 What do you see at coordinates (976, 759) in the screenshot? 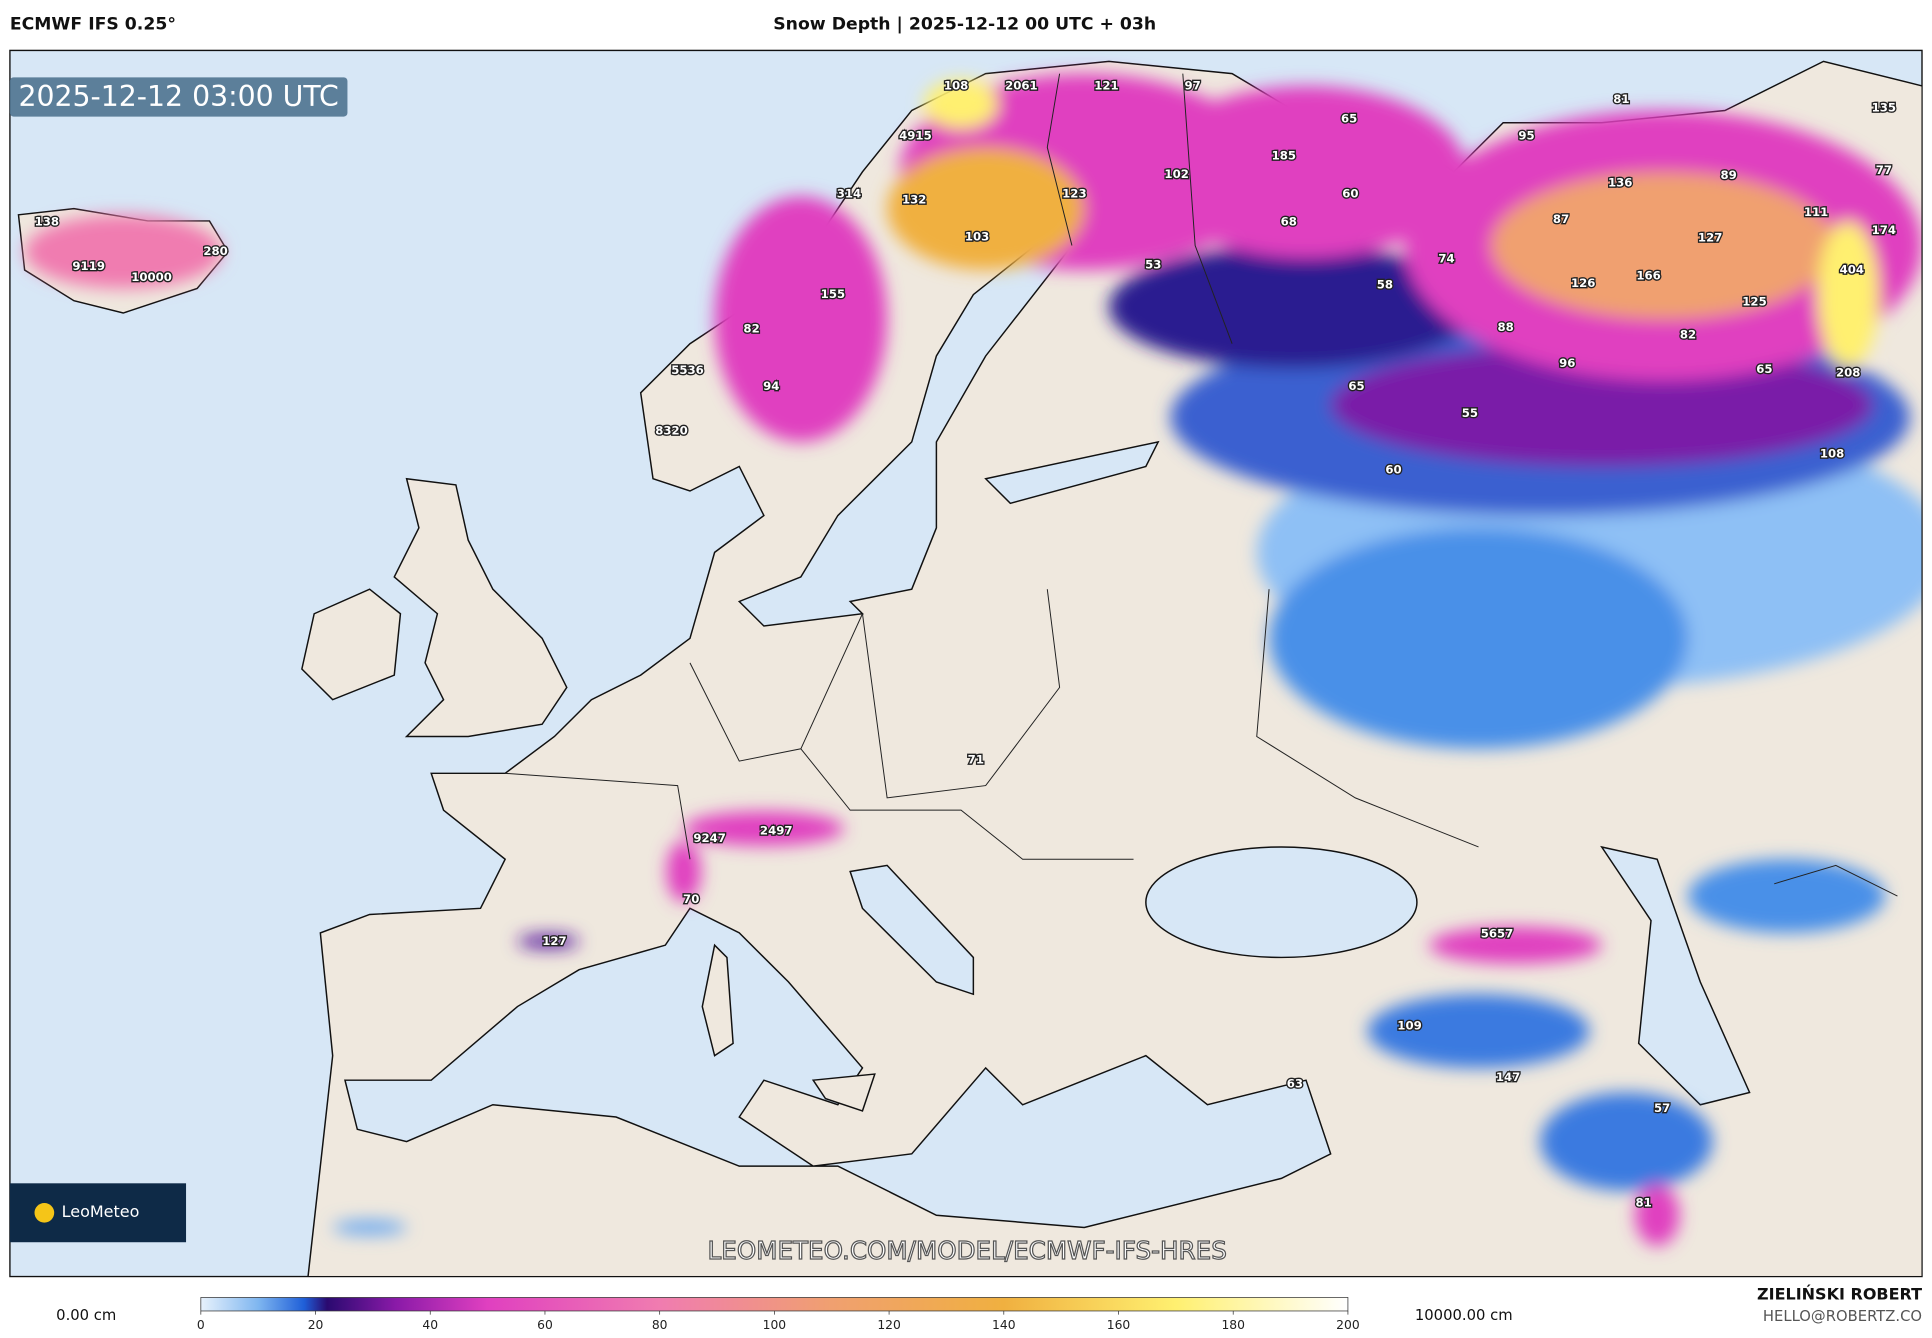
I see `point-value: 71` at bounding box center [976, 759].